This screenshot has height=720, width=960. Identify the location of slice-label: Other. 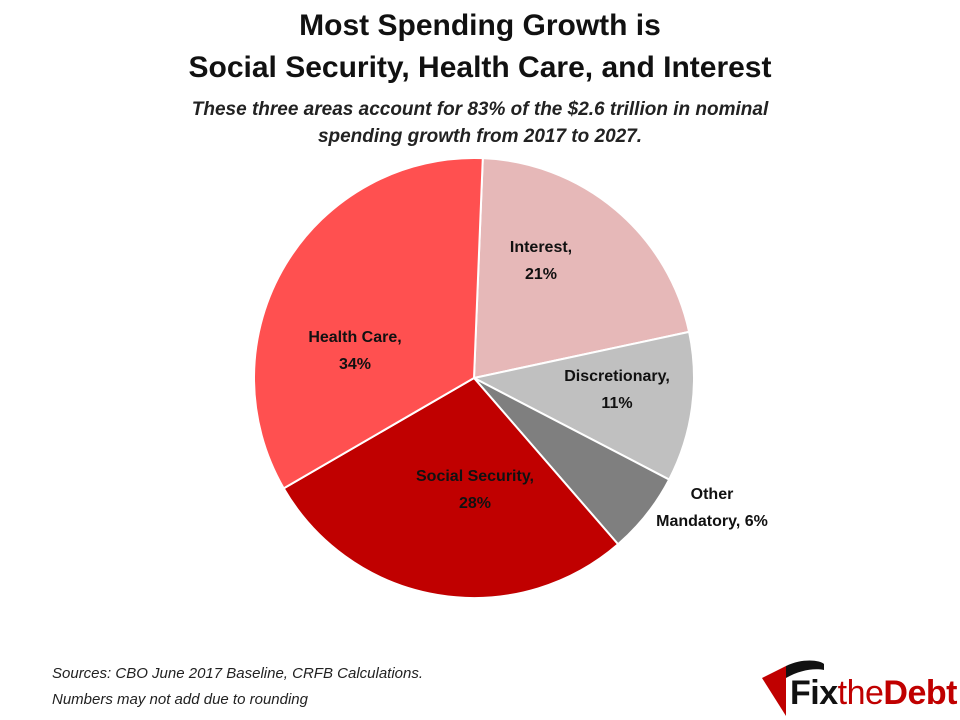
(712, 494).